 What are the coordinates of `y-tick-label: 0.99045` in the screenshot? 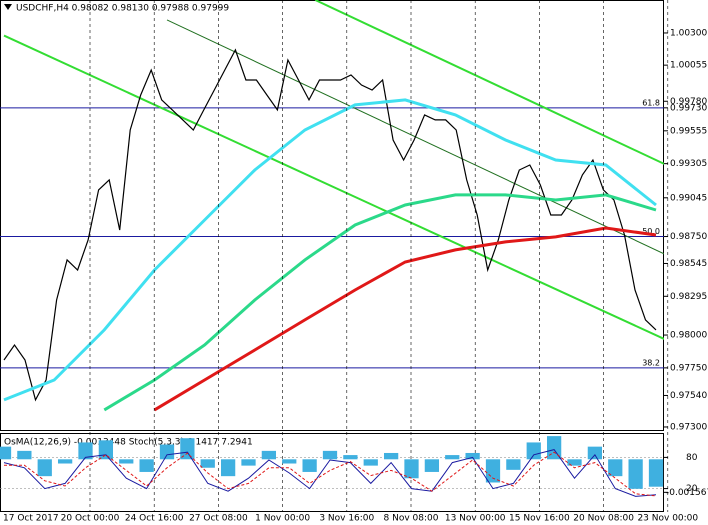 It's located at (688, 198).